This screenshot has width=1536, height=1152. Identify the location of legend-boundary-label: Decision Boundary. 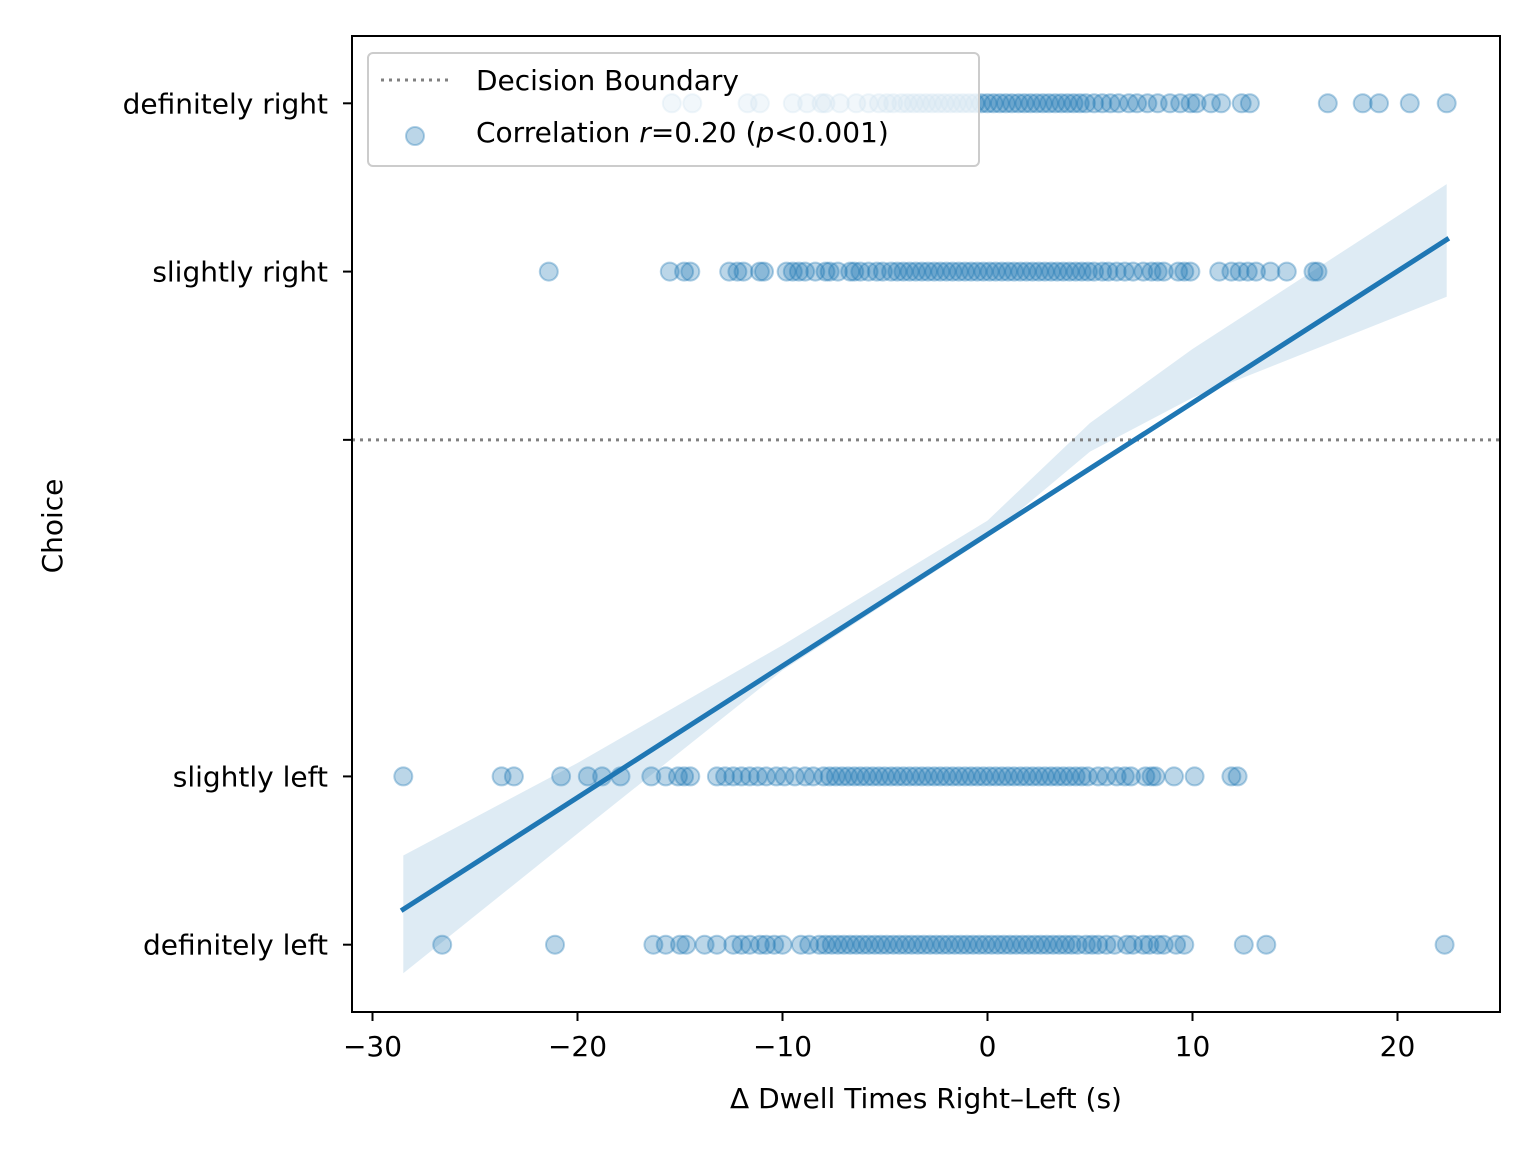
(607, 80).